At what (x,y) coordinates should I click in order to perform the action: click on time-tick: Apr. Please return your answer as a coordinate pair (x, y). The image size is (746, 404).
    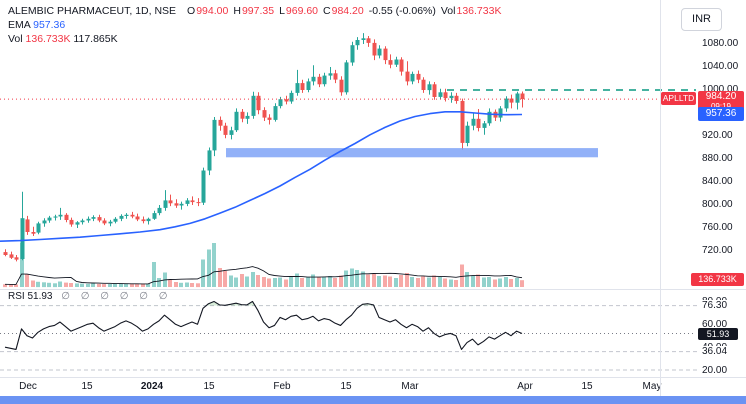
    Looking at the image, I should click on (525, 386).